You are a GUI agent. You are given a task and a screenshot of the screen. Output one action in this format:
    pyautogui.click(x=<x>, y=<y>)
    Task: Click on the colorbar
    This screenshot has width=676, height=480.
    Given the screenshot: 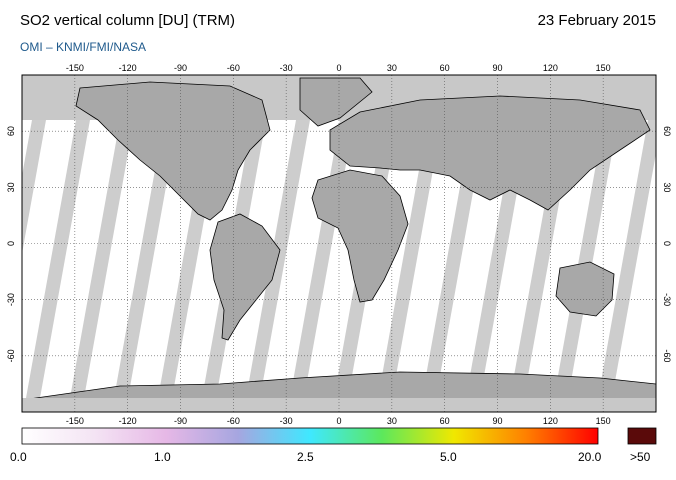 What is the action you would take?
    pyautogui.click(x=310, y=436)
    